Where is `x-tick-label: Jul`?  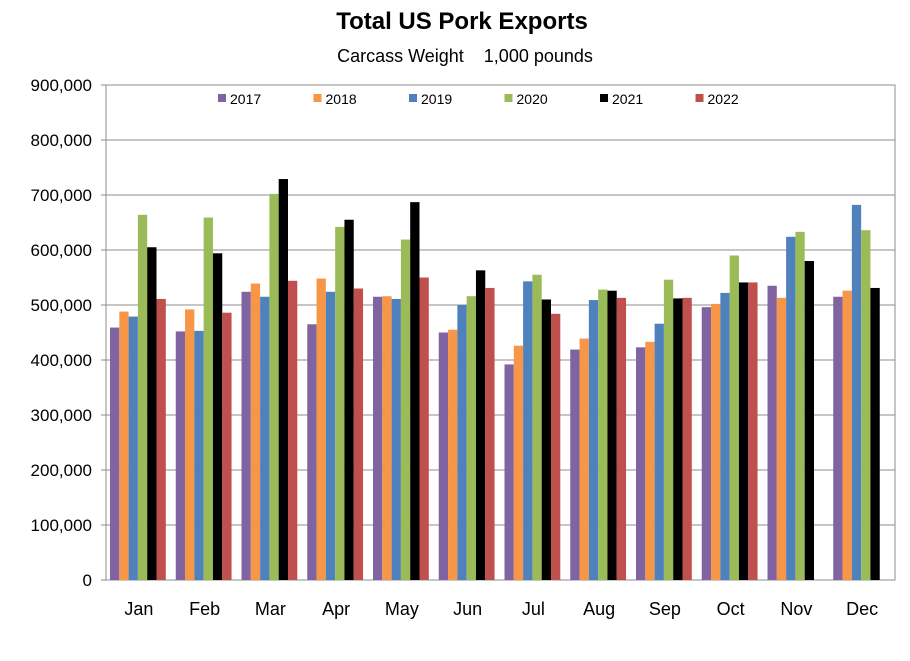
x-tick-label: Jul is located at coordinates (533, 609).